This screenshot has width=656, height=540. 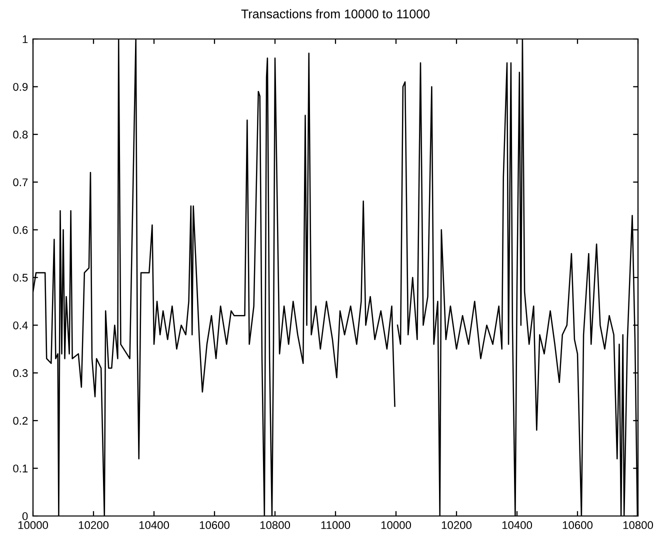 What do you see at coordinates (335, 13) in the screenshot?
I see `chart-title: Transactions from 10000 to 11000` at bounding box center [335, 13].